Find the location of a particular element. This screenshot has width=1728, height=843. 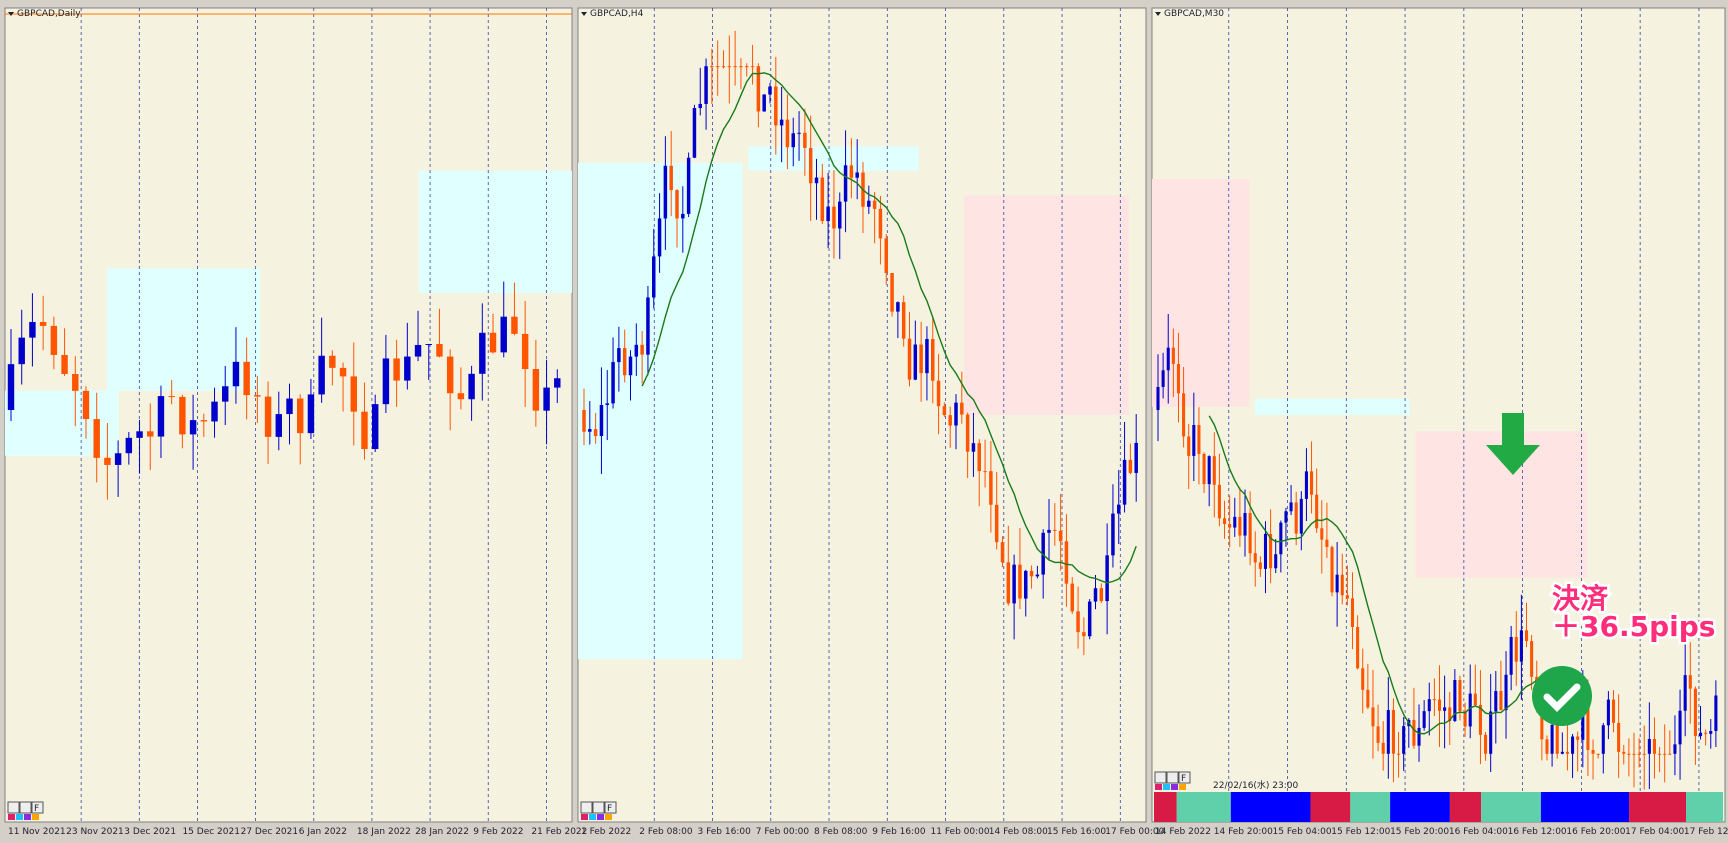

date-label: 16 Feb 20:00 is located at coordinates (1595, 832).